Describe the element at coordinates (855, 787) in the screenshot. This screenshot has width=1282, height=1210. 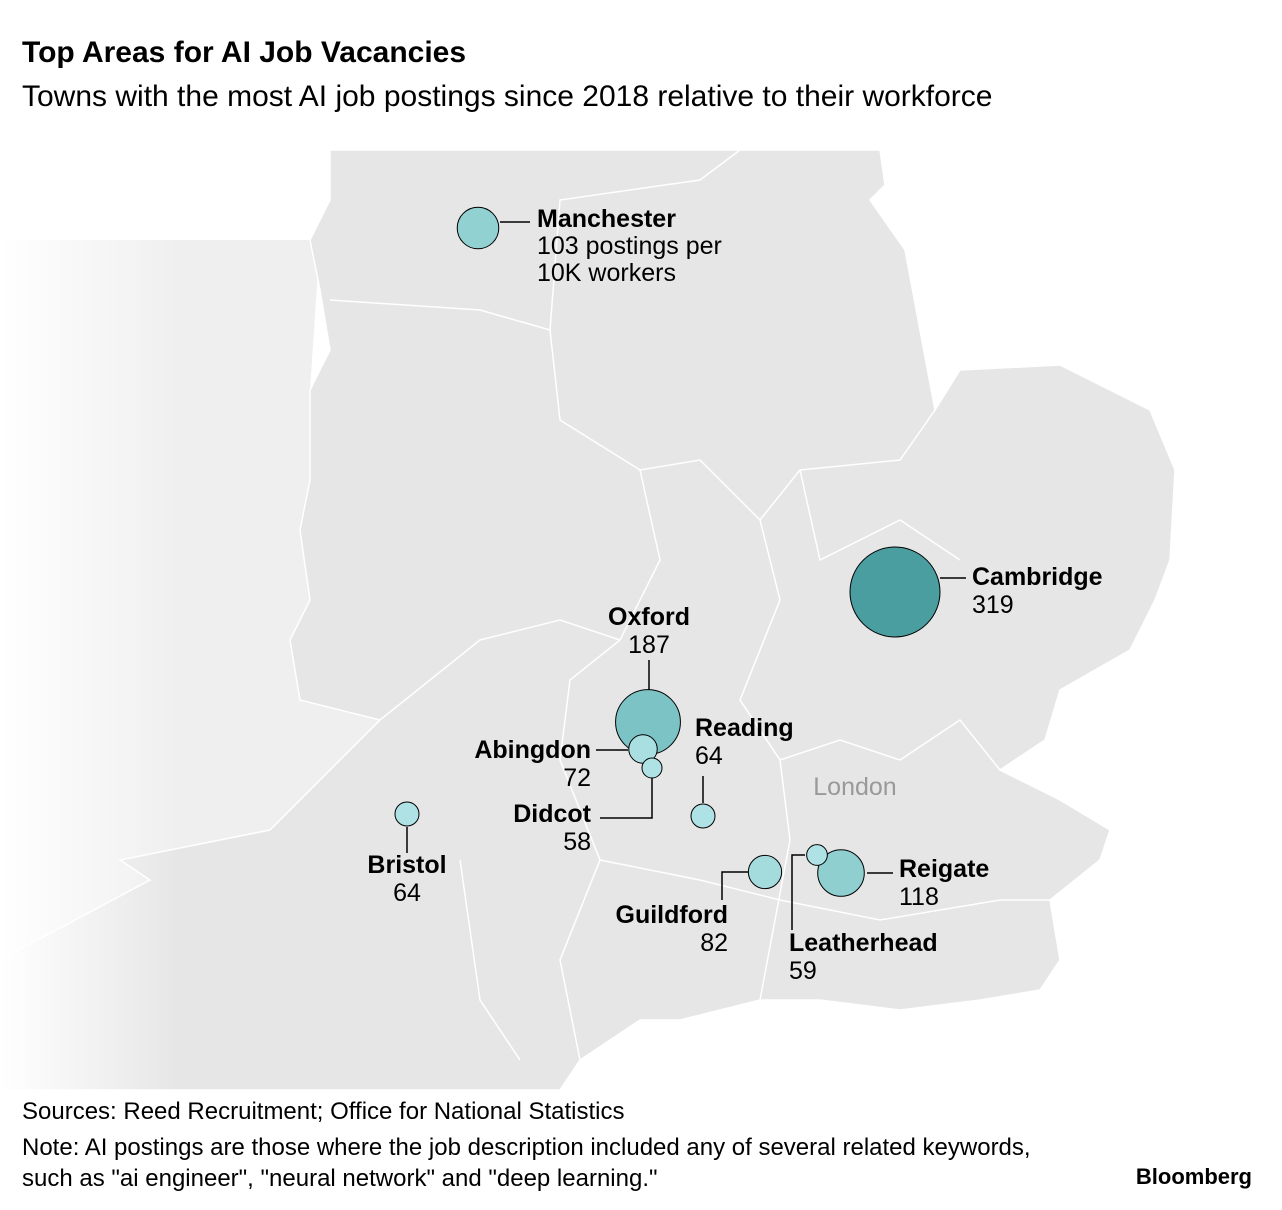
I see `map-label: London` at that location.